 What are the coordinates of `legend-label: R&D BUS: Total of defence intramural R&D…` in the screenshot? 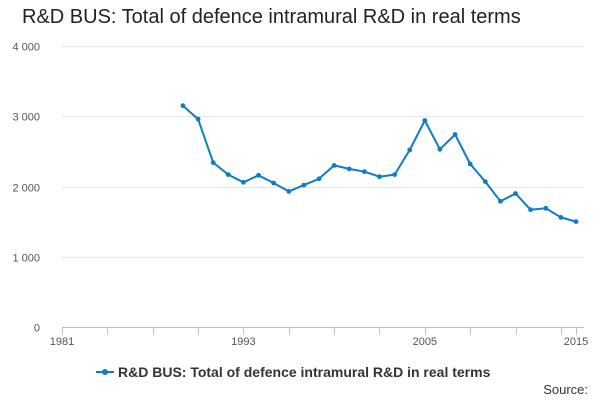 It's located at (304, 372).